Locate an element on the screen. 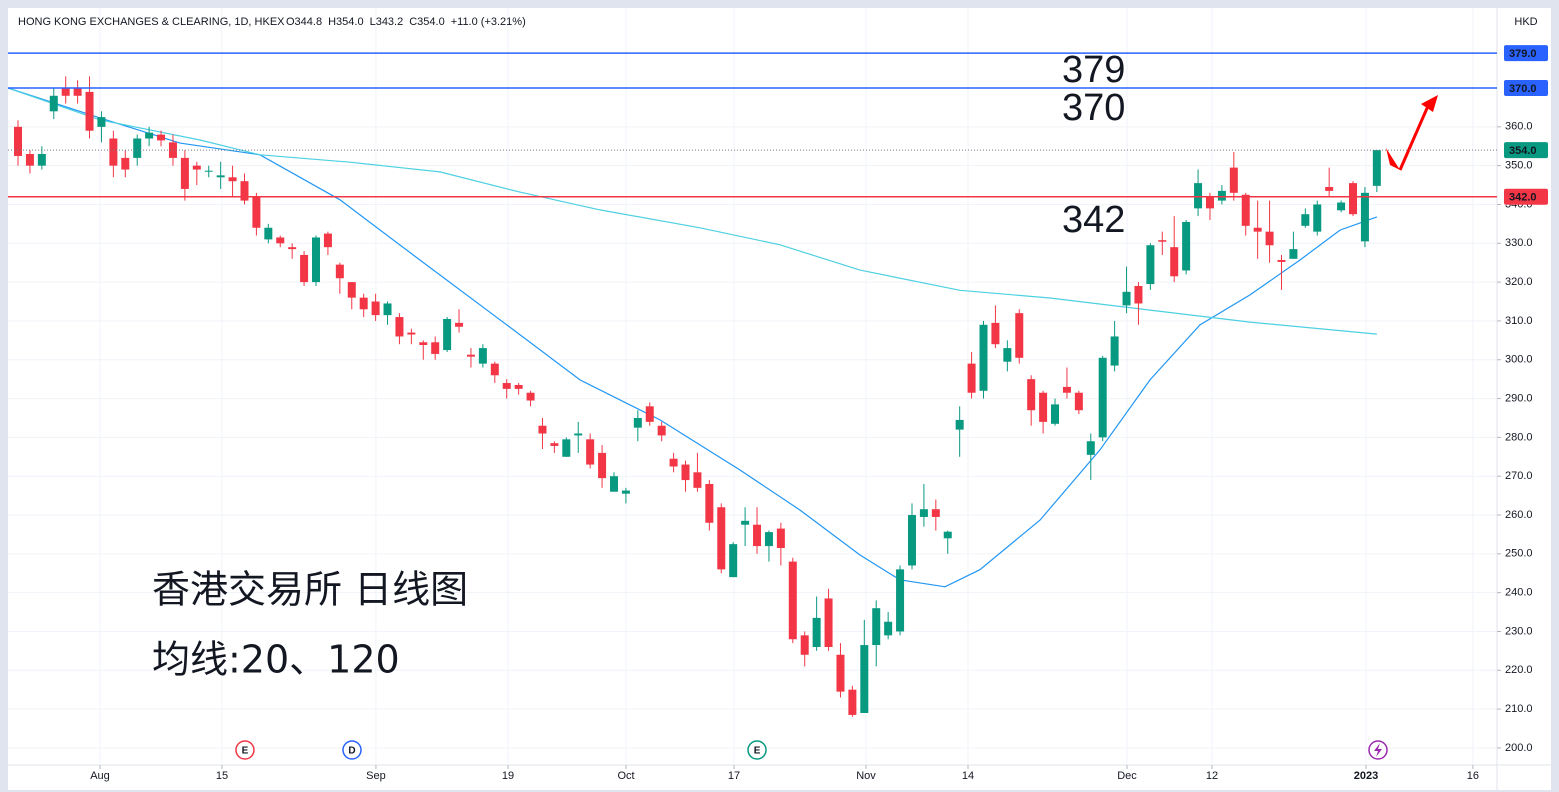 This screenshot has height=792, width=1559. price-badge-label: 342.0 is located at coordinates (1523, 198).